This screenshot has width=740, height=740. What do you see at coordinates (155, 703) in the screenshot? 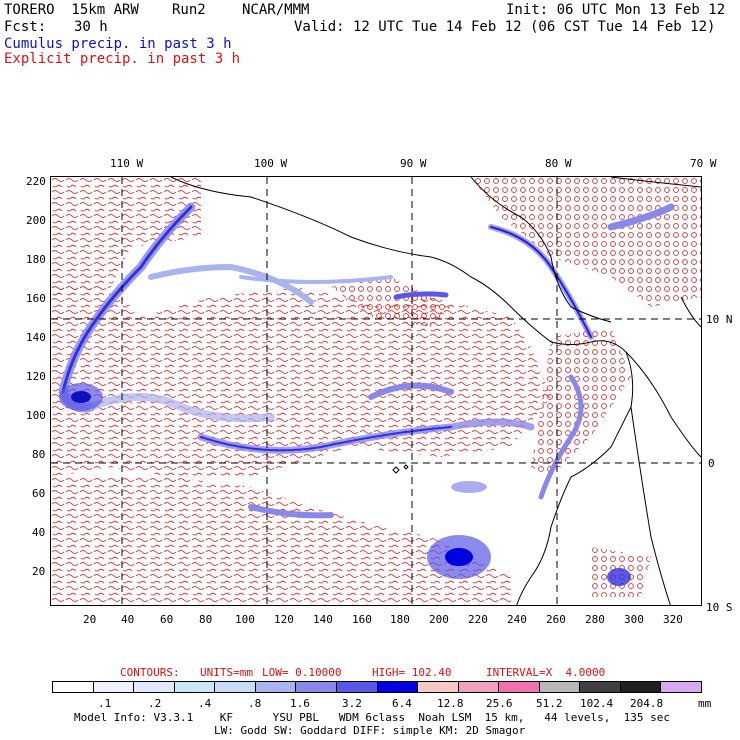
I see `legend-label-0.2: .2` at bounding box center [155, 703].